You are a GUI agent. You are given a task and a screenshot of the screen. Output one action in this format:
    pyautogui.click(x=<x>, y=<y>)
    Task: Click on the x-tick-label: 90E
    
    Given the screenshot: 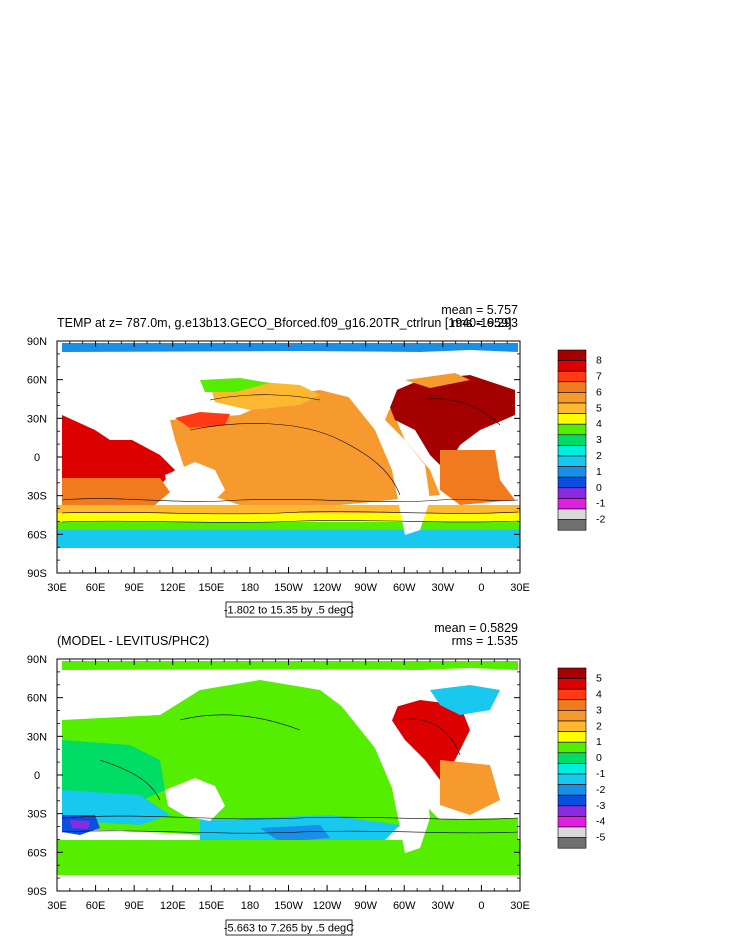 What is the action you would take?
    pyautogui.click(x=134, y=588)
    